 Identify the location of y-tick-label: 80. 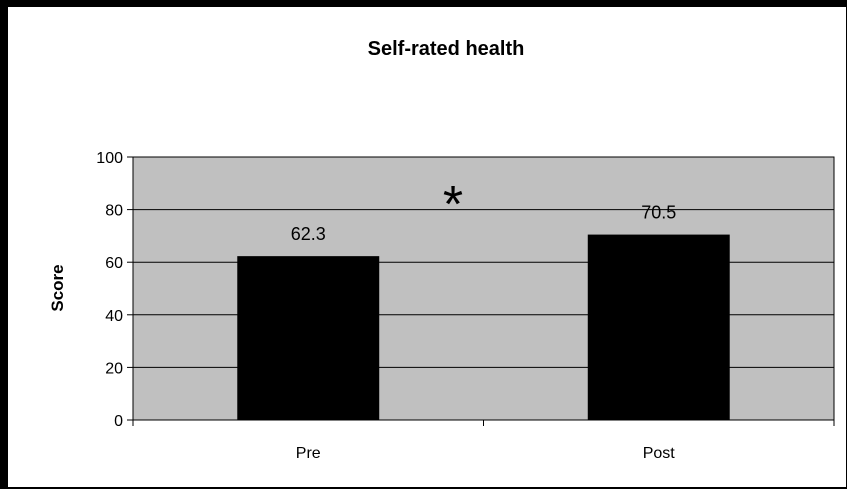
(114, 211).